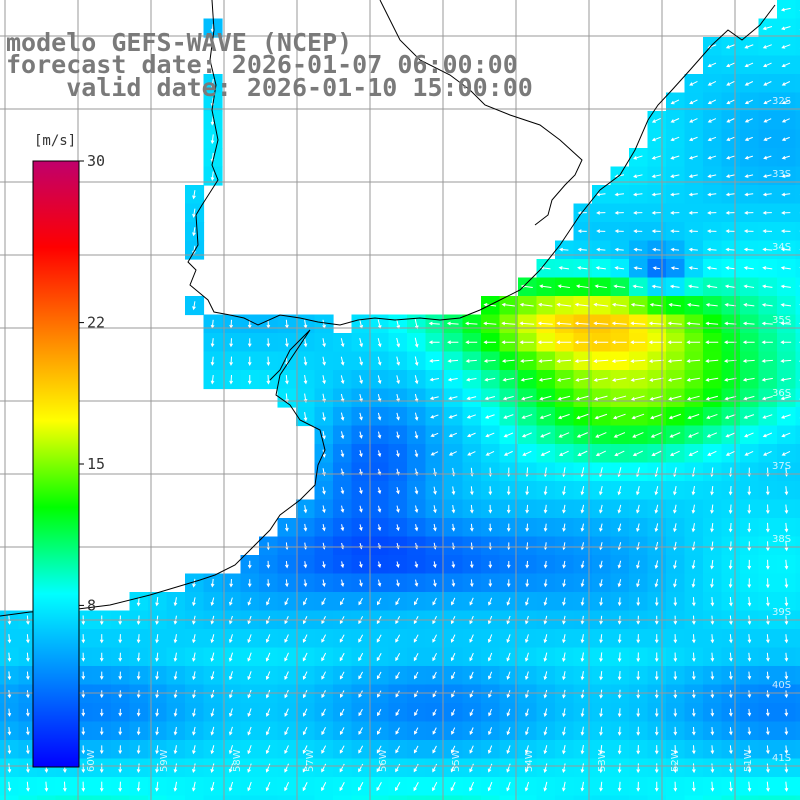  I want to click on colorbar-unit: [m/s], so click(55, 141).